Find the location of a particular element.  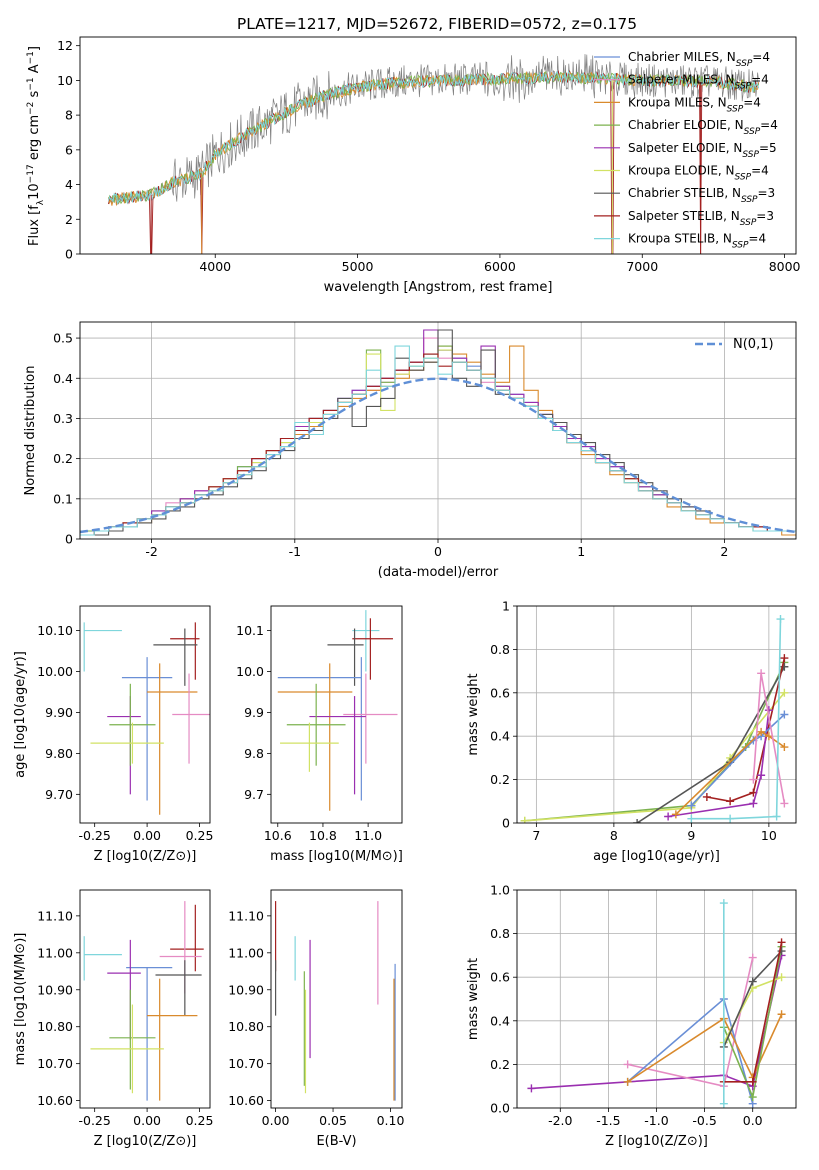

x-tick-label: 7 is located at coordinates (536, 835).